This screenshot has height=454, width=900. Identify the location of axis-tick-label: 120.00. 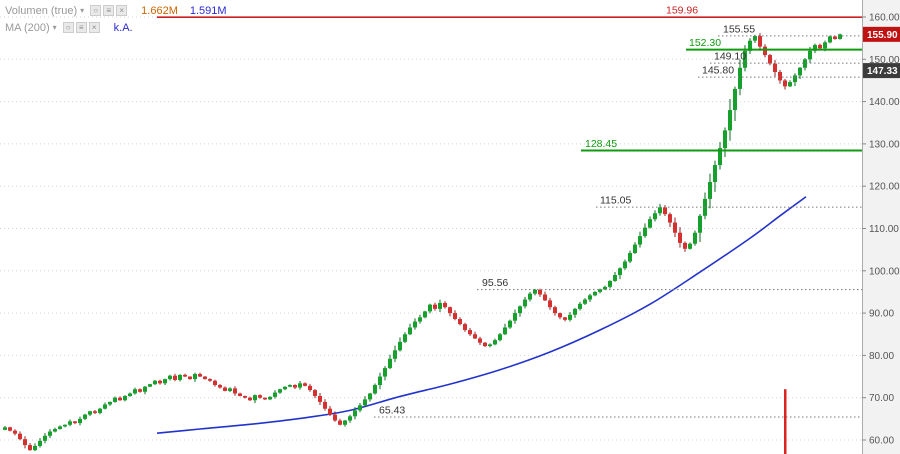
(884, 187).